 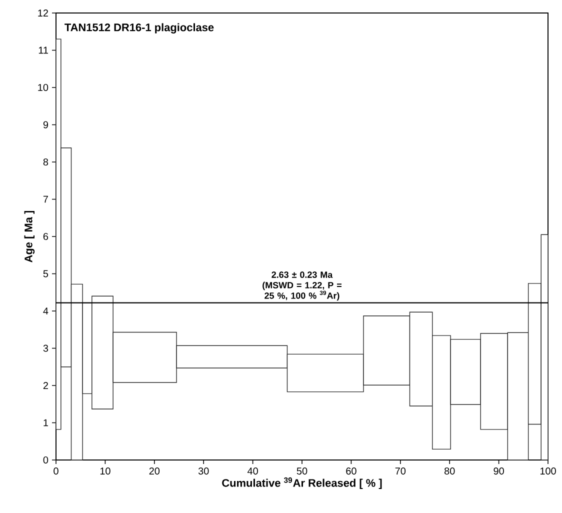 I want to click on y-tick-label: 5, so click(x=45, y=274).